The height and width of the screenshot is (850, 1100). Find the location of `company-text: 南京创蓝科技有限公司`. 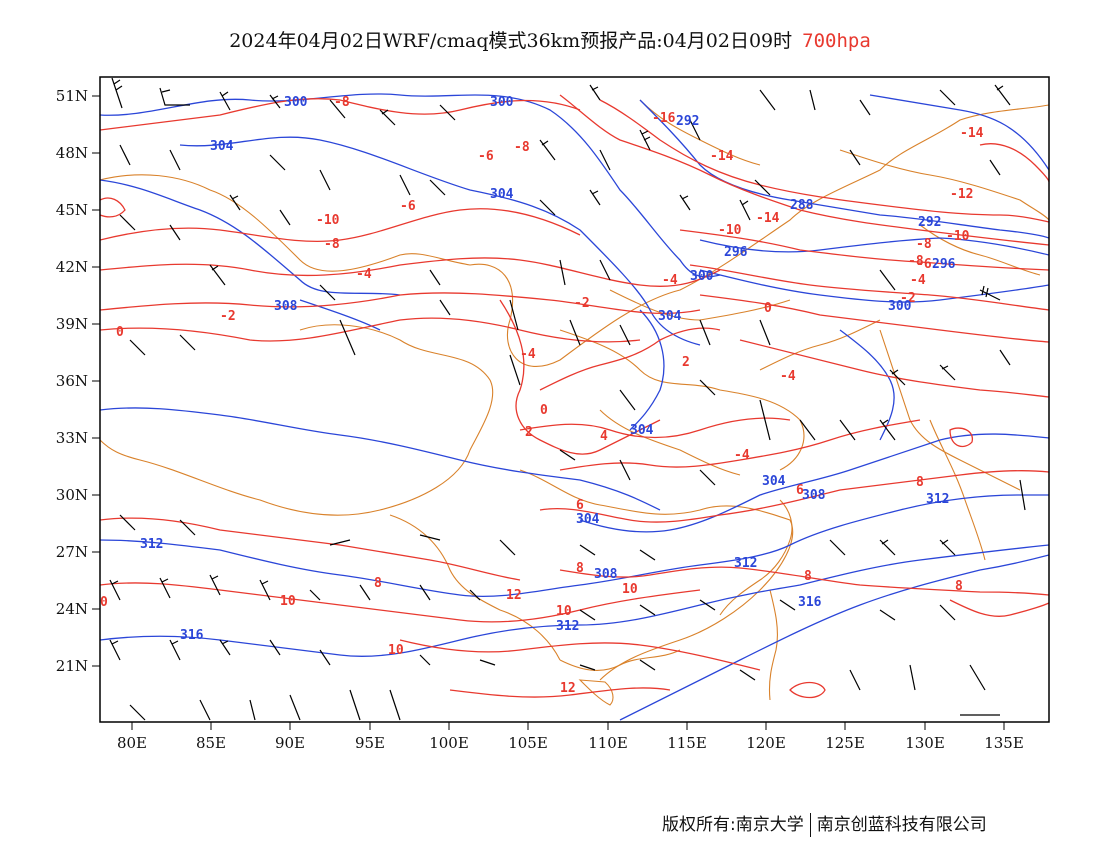

company-text: 南京创蓝科技有限公司 is located at coordinates (901, 825).